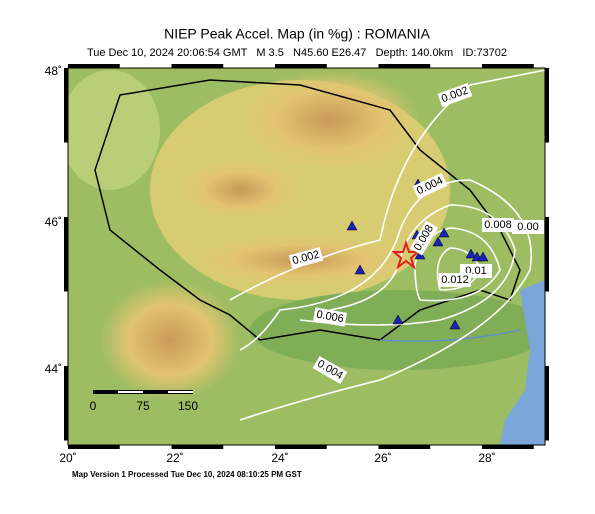 Image resolution: width=595 pixels, height=514 pixels. Describe the element at coordinates (450, 335) in the screenshot. I see `danube` at that location.